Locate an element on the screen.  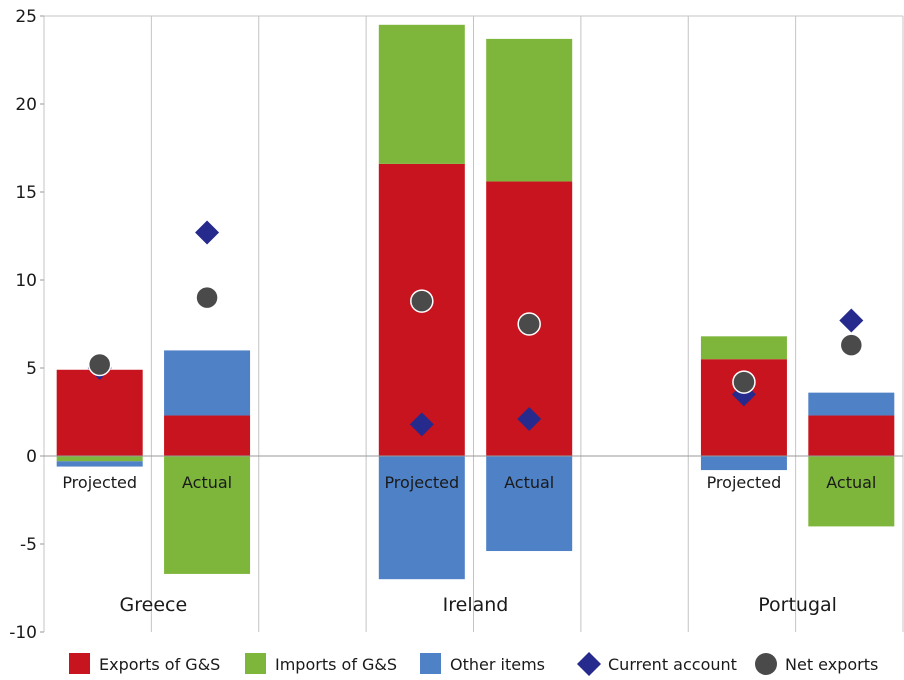
legend-swatch-current-account is located at coordinates (589, 664).